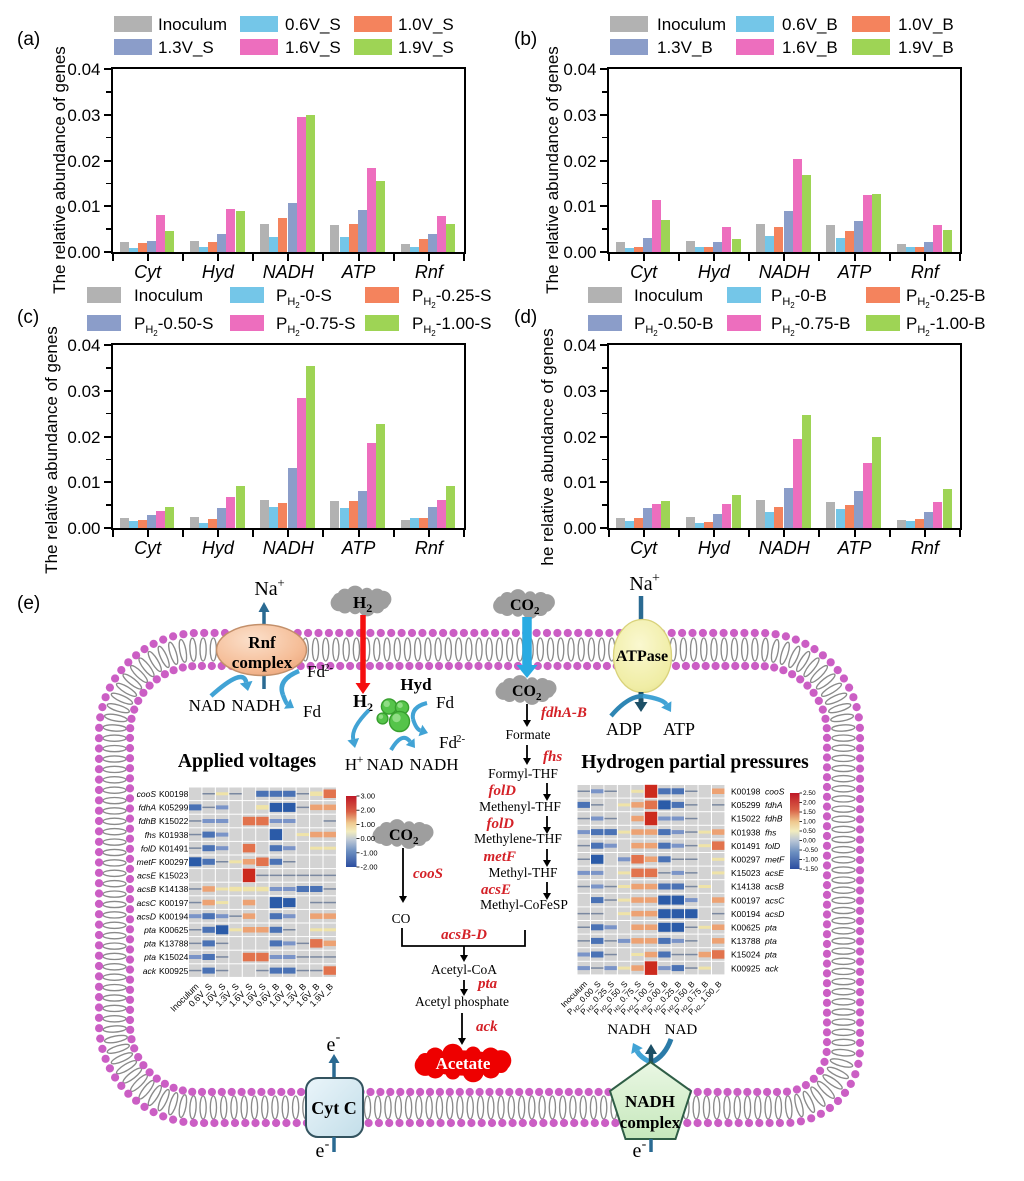 The width and height of the screenshot is (1024, 1181). Describe the element at coordinates (369, 867) in the screenshot. I see `svg-text: -2.00` at that location.